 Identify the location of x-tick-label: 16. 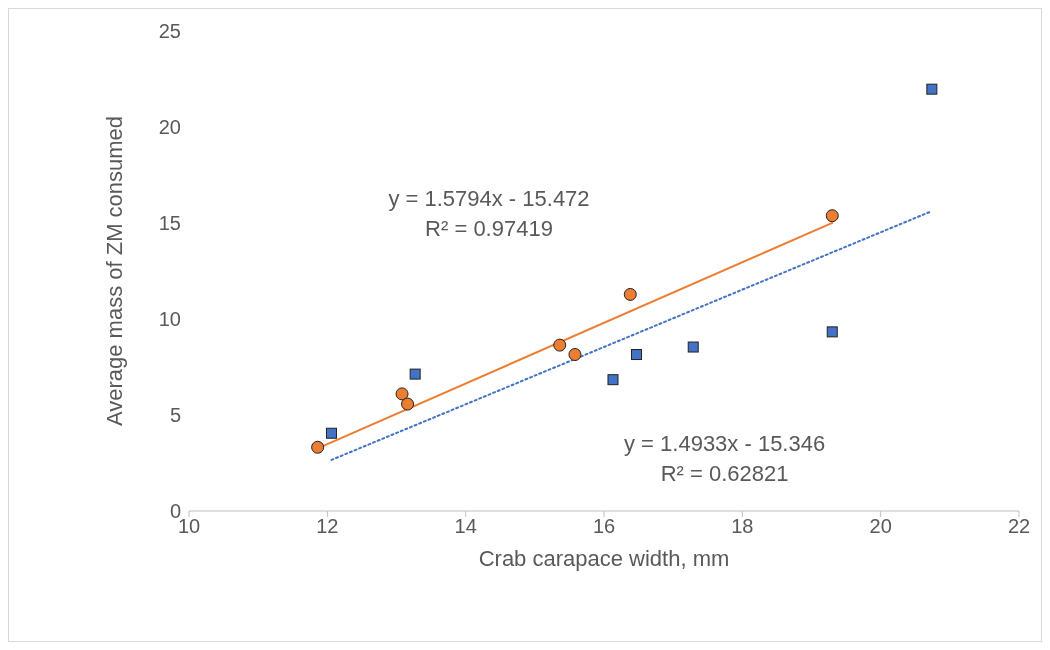
(604, 526).